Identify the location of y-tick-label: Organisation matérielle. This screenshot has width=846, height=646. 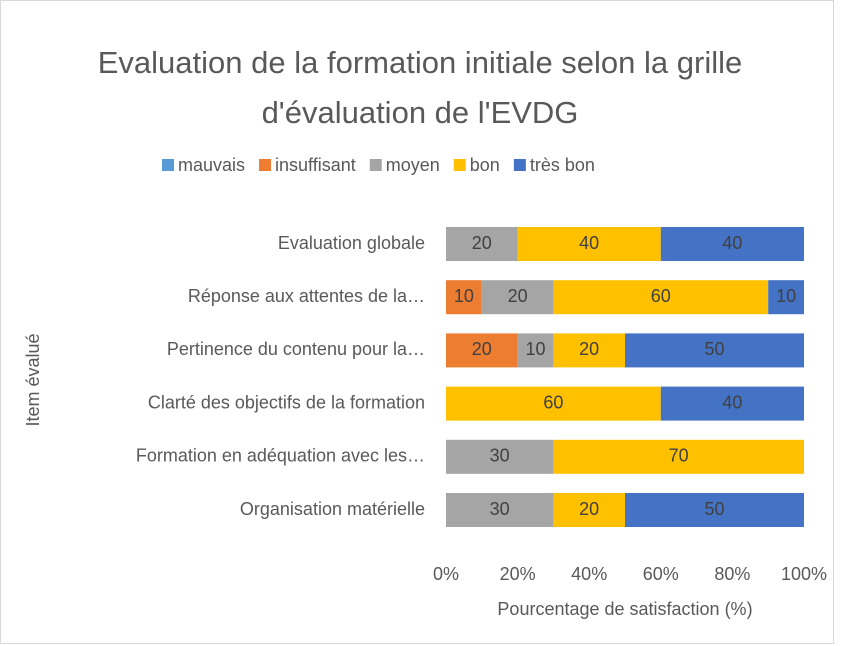
(332, 509).